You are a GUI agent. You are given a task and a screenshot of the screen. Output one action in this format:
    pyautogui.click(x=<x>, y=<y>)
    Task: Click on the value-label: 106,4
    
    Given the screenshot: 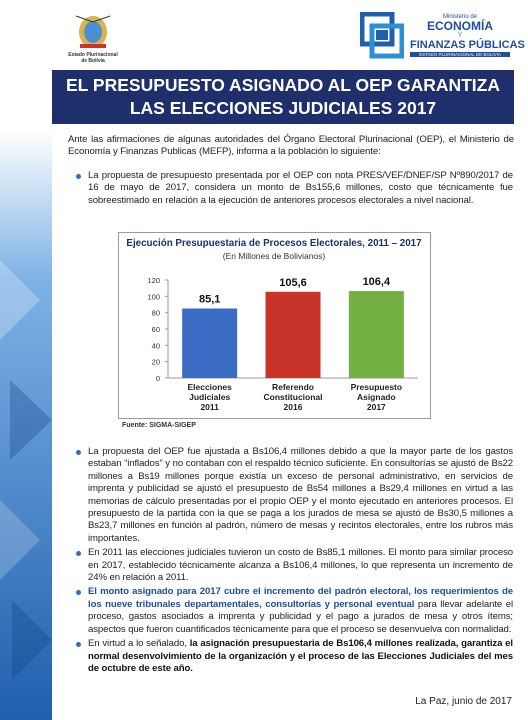 What is the action you would take?
    pyautogui.click(x=377, y=282)
    